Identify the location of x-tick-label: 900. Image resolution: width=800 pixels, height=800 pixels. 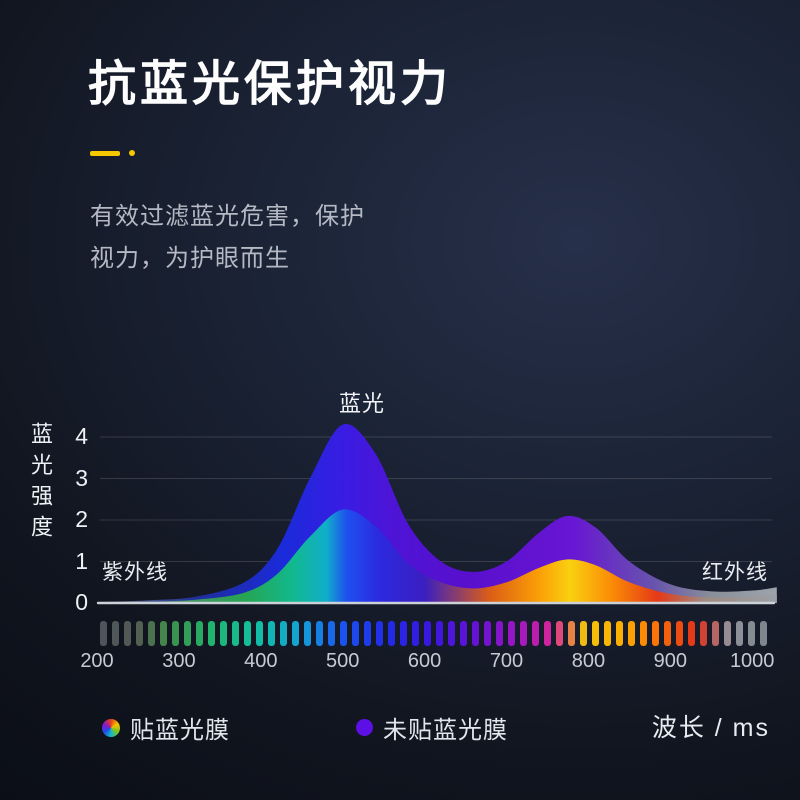
(670, 661).